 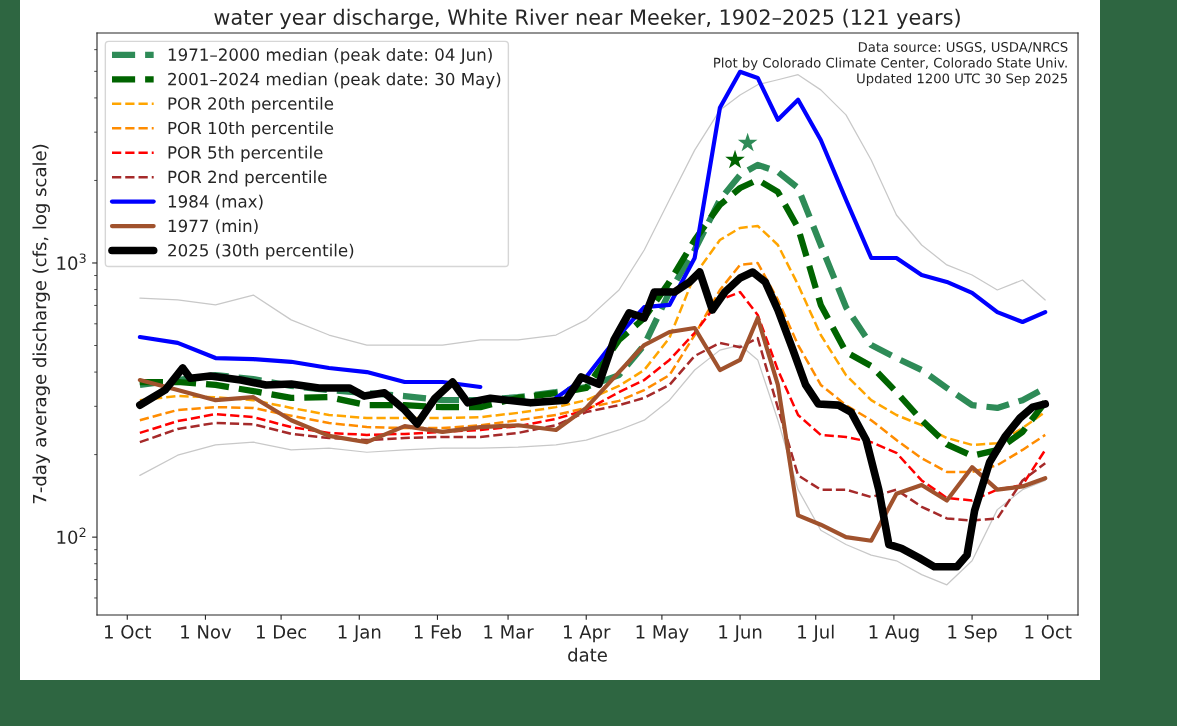 I want to click on x-tick-label: 1 May, so click(x=662, y=634).